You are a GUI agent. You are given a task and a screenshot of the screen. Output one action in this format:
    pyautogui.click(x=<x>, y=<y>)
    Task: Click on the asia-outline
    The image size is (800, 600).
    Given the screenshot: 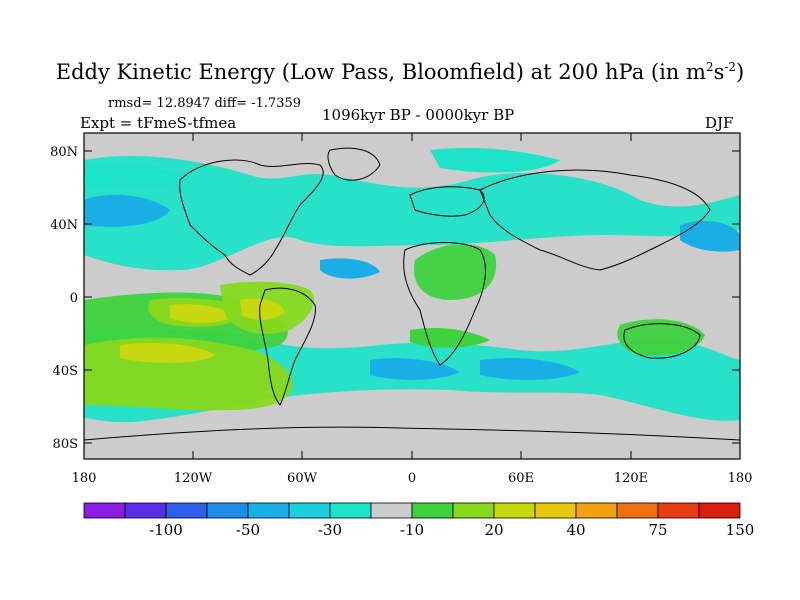 What is the action you would take?
    pyautogui.click(x=595, y=220)
    